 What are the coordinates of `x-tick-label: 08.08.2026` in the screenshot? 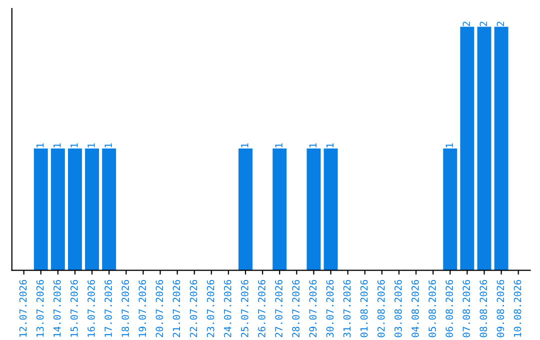 It's located at (484, 309).